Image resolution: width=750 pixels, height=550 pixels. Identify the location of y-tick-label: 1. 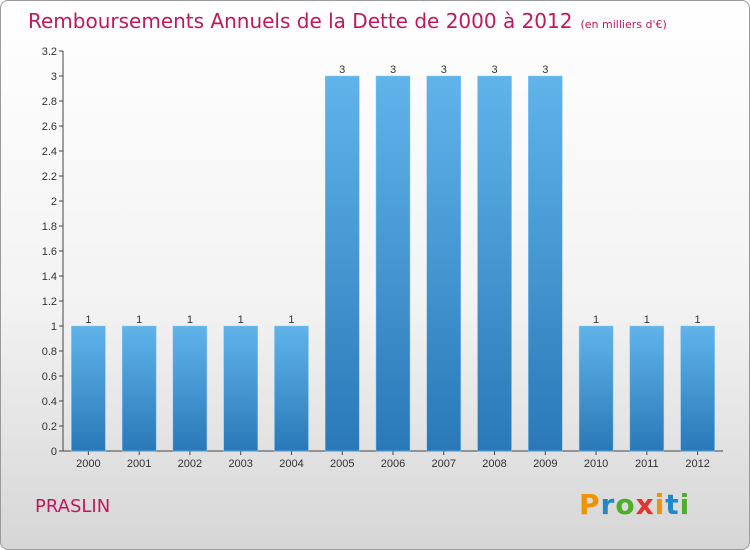
(54, 327).